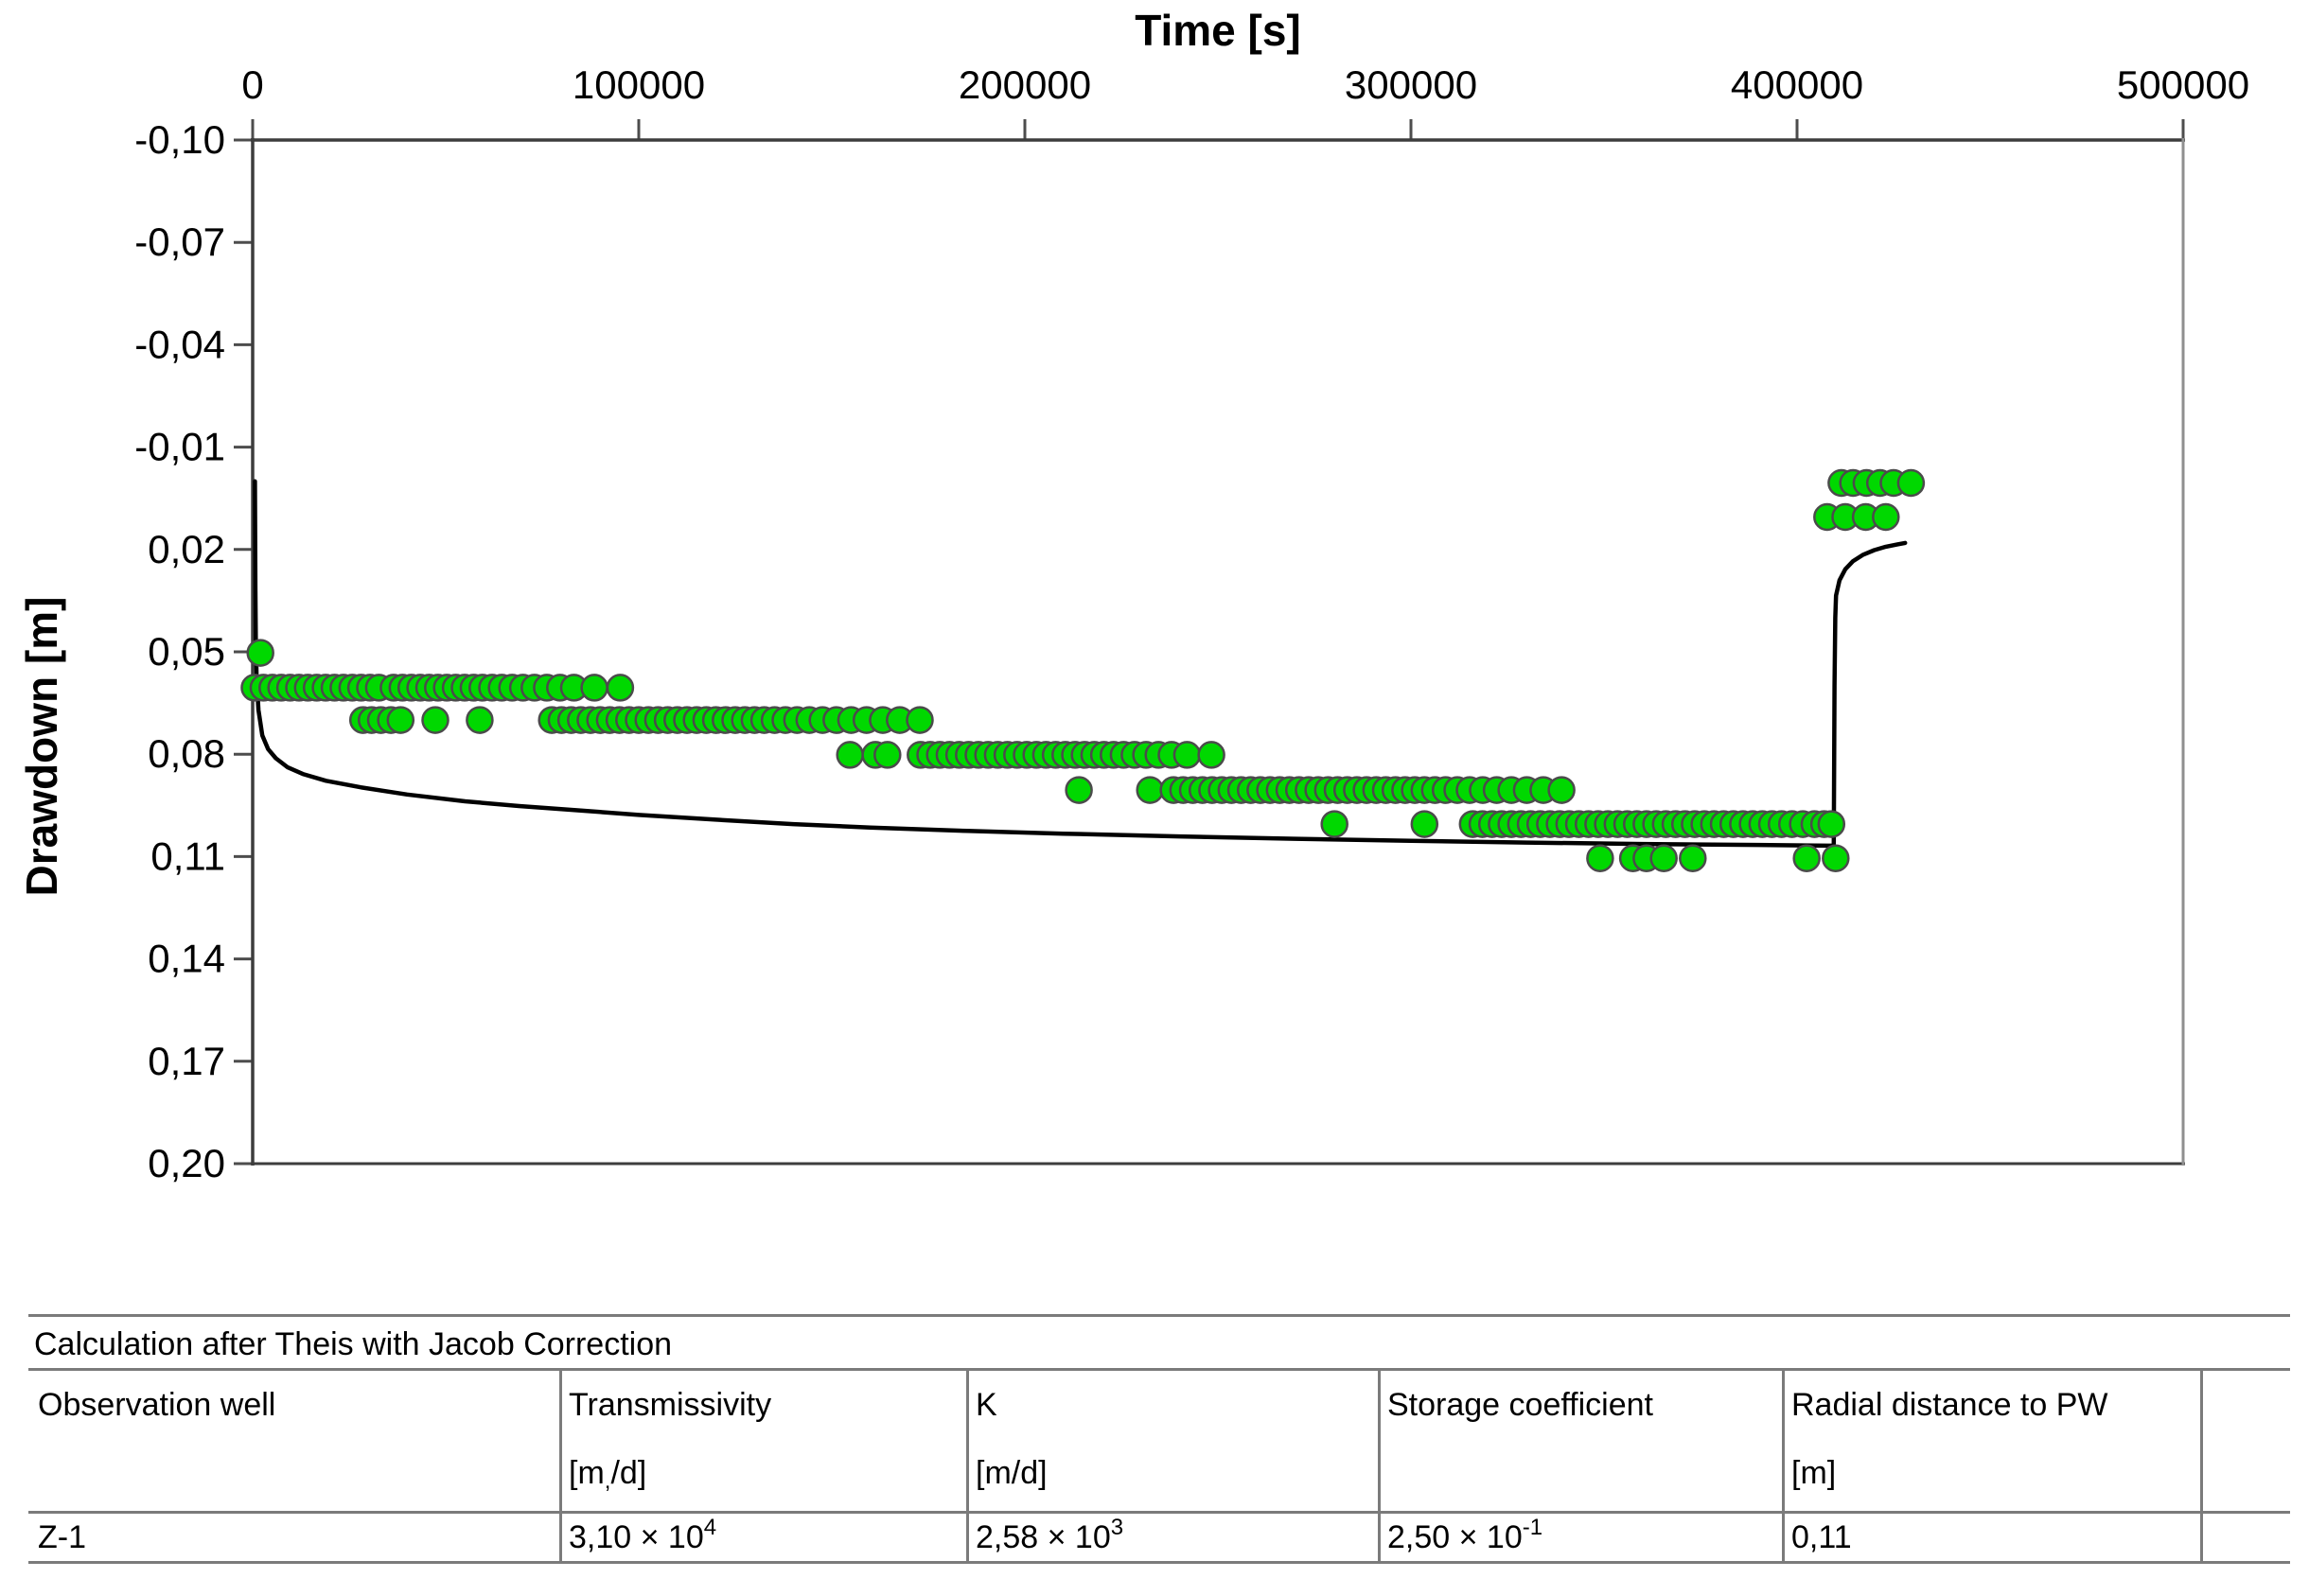 Image resolution: width=2309 pixels, height=1596 pixels. I want to click on col-header-radial-distance: Radial distance to PW, so click(1949, 1405).